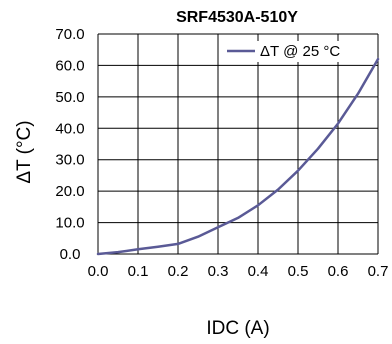  What do you see at coordinates (69, 144) in the screenshot?
I see `y-tick-labels: 0.0 10.0 20.0 30.0 40.0 50.0 60.0 70.0` at bounding box center [69, 144].